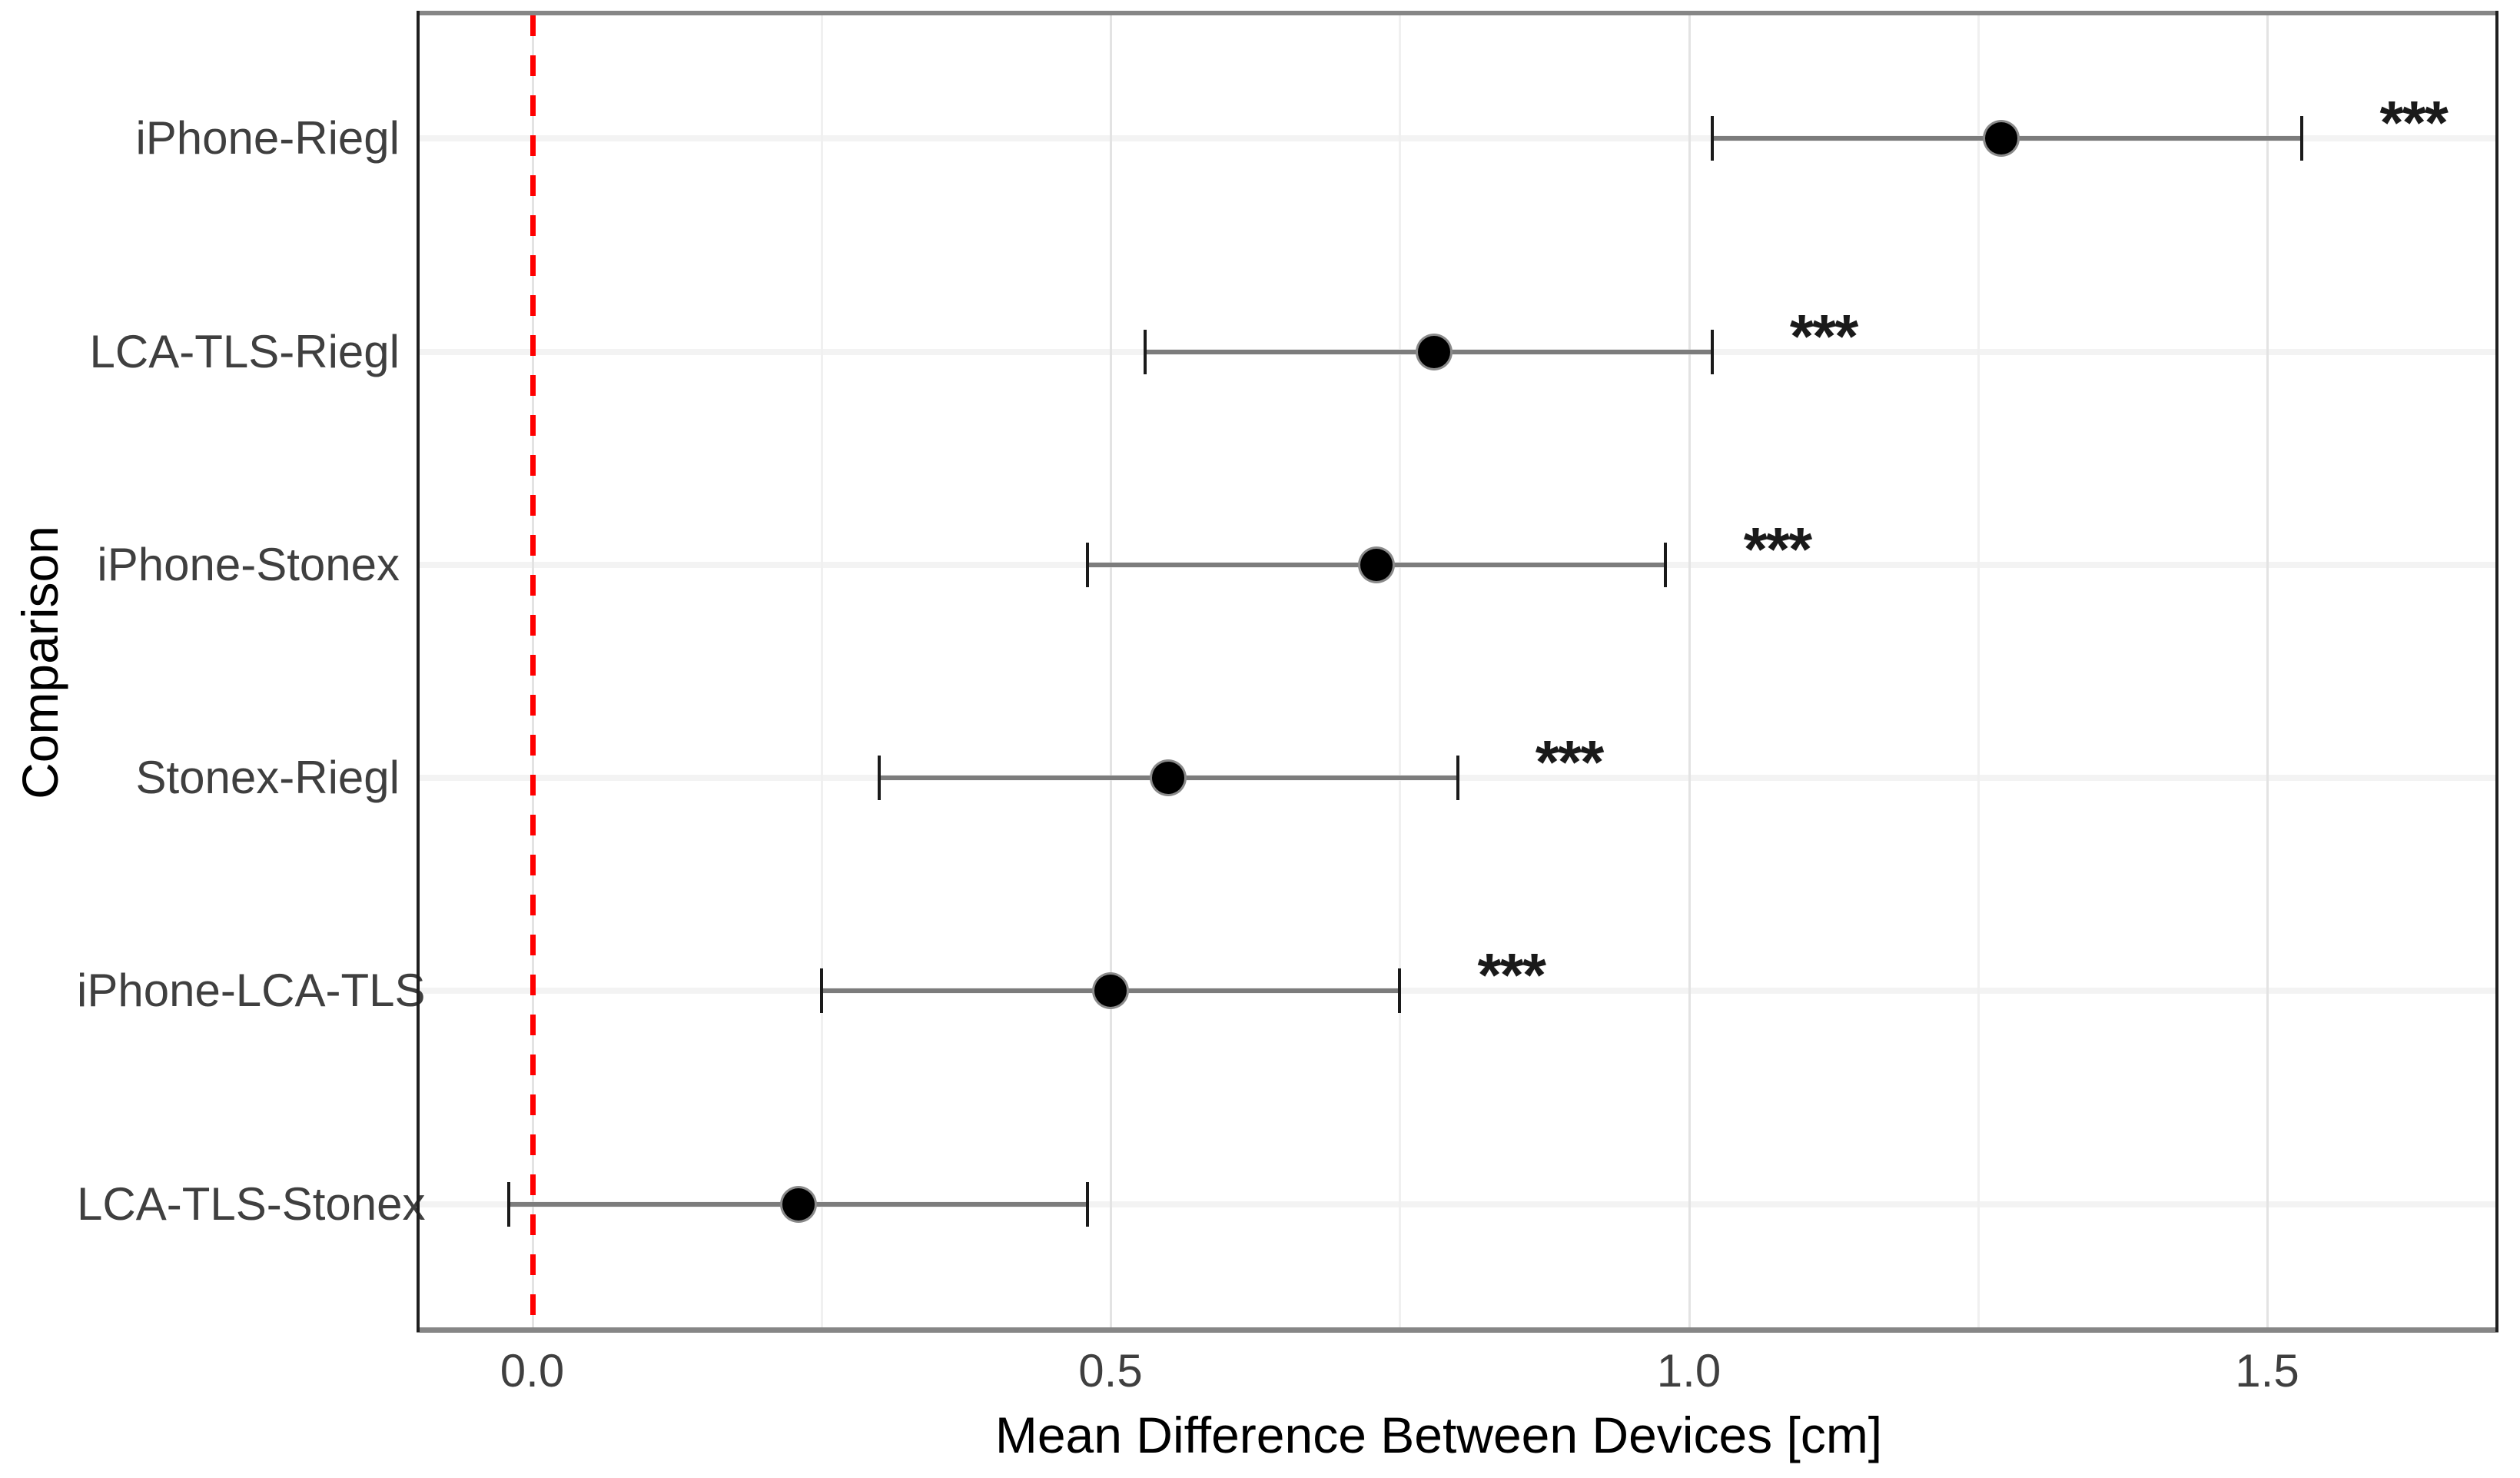 The height and width of the screenshot is (1478, 2520). I want to click on panel-border-left, so click(418, 671).